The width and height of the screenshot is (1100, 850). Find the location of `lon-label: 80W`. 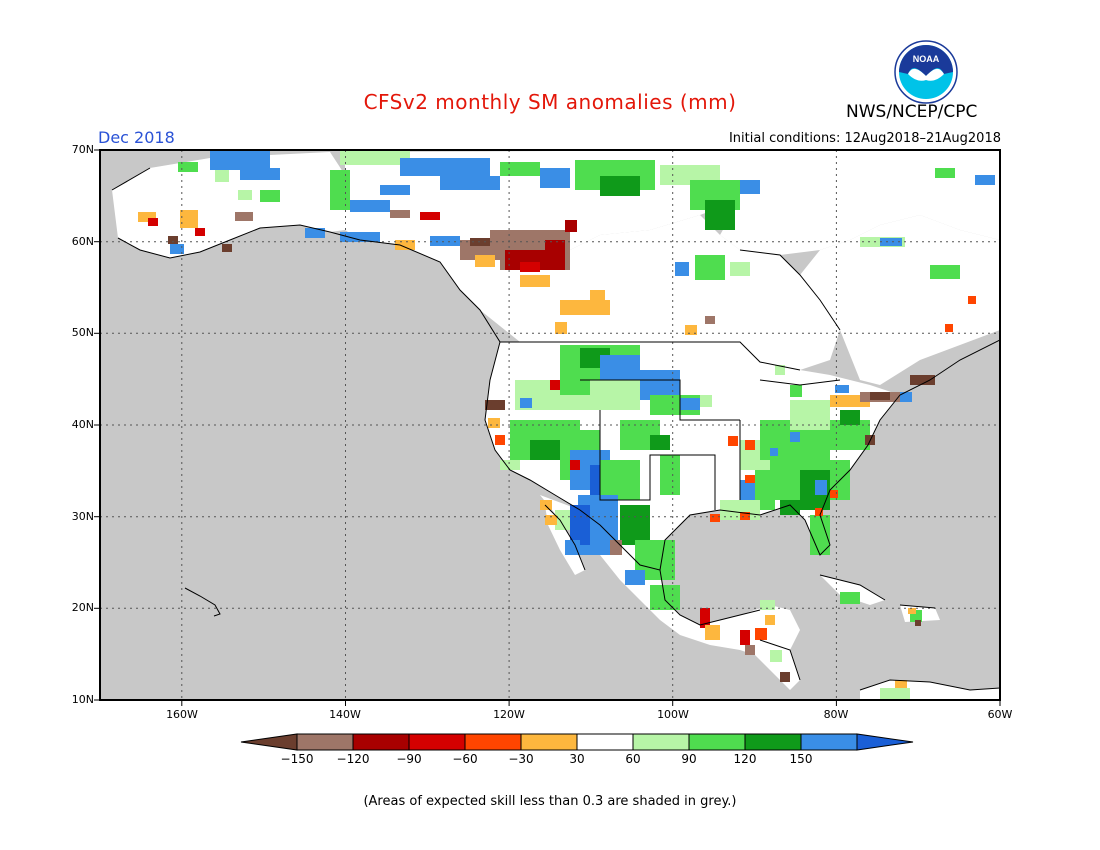

lon-label: 80W is located at coordinates (836, 714).